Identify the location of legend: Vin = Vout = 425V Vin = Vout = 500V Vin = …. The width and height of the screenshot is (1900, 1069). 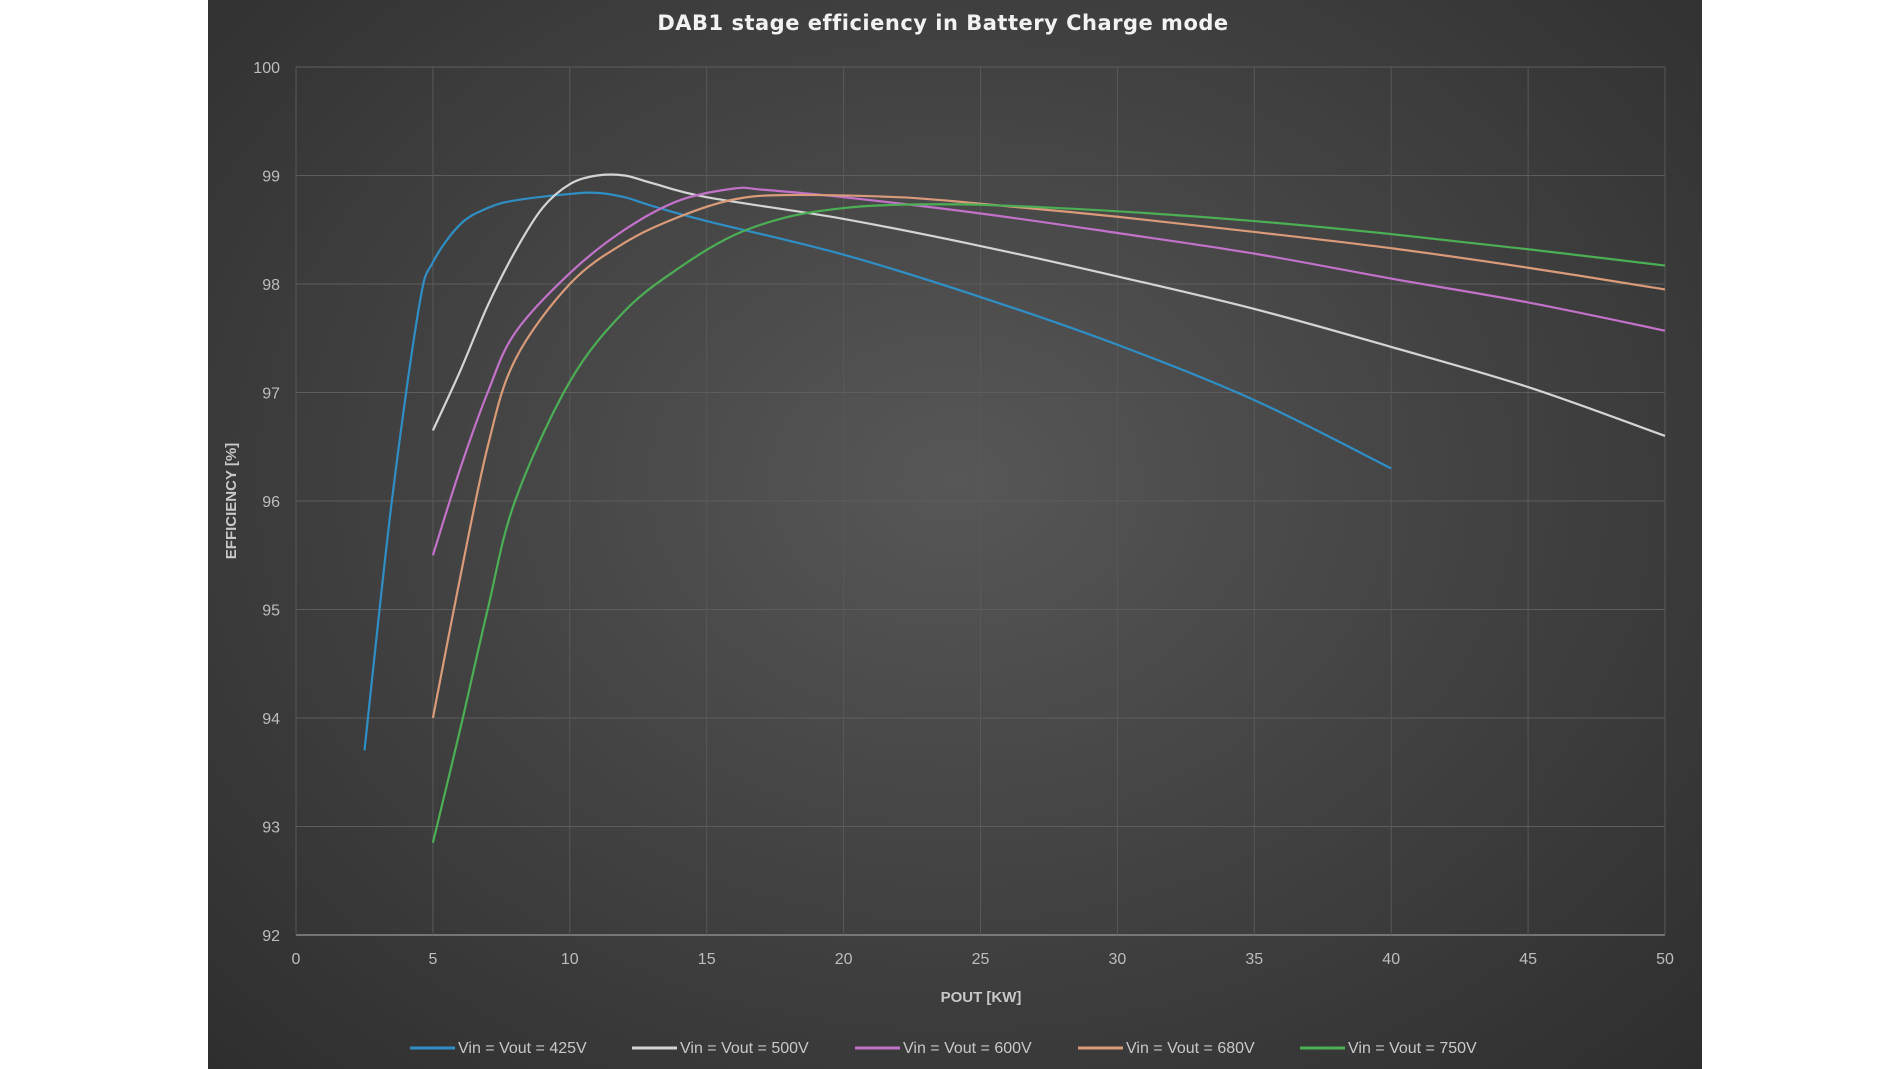
(943, 1048).